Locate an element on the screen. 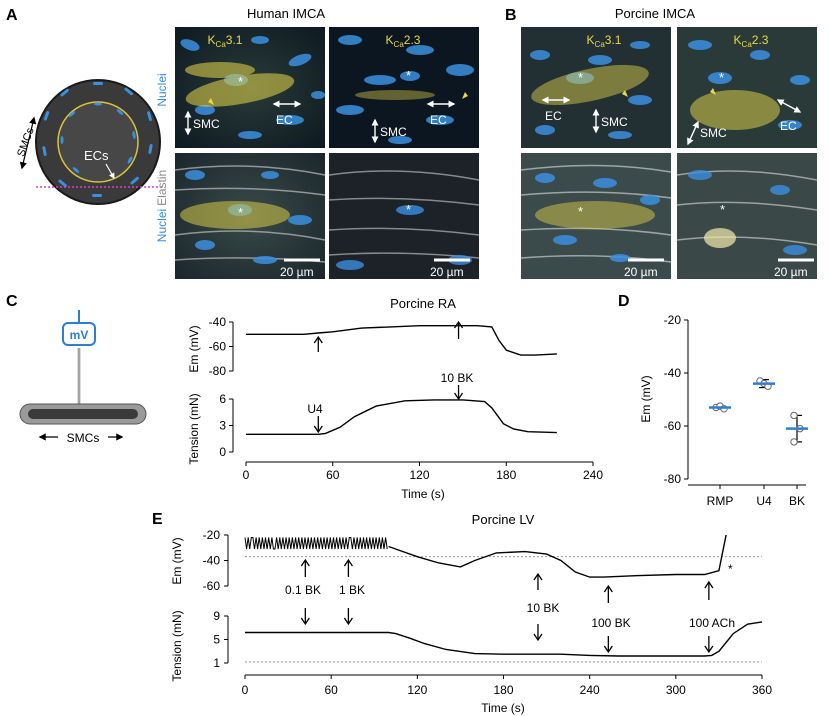  e-x-tick-label: 300 is located at coordinates (676, 690).